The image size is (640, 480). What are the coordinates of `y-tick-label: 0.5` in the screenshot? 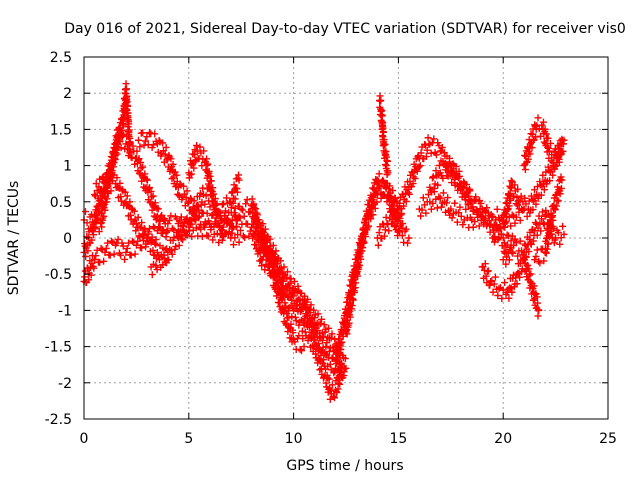 It's located at (61, 203).